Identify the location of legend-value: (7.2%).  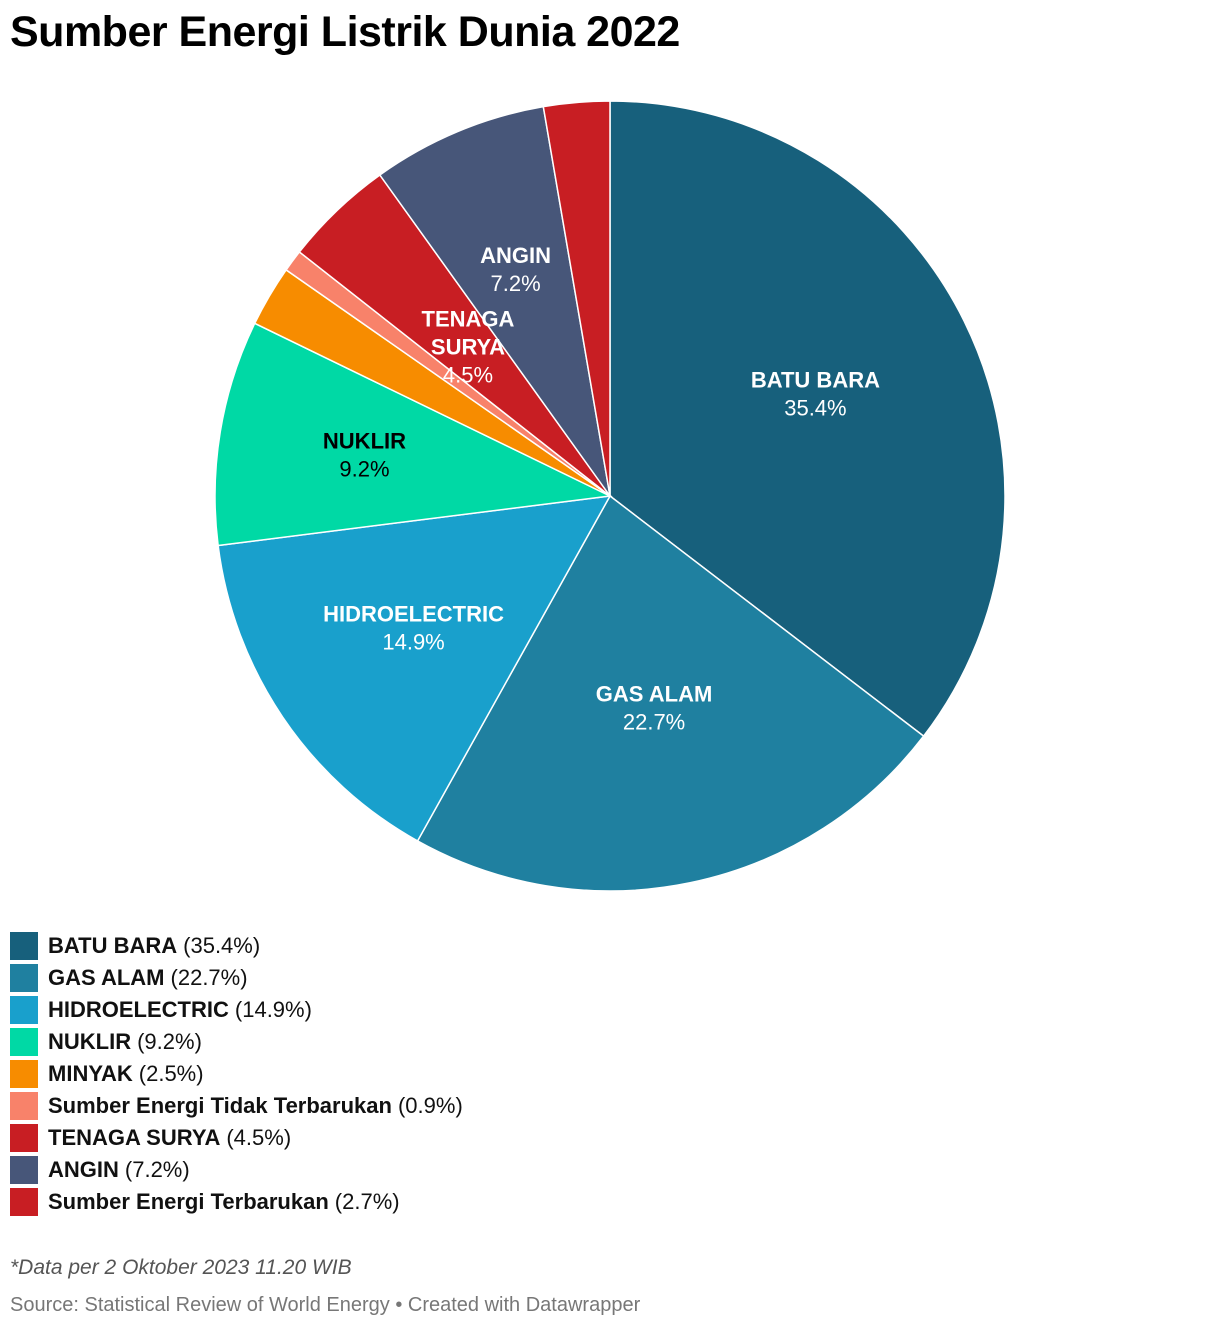
(157, 1169).